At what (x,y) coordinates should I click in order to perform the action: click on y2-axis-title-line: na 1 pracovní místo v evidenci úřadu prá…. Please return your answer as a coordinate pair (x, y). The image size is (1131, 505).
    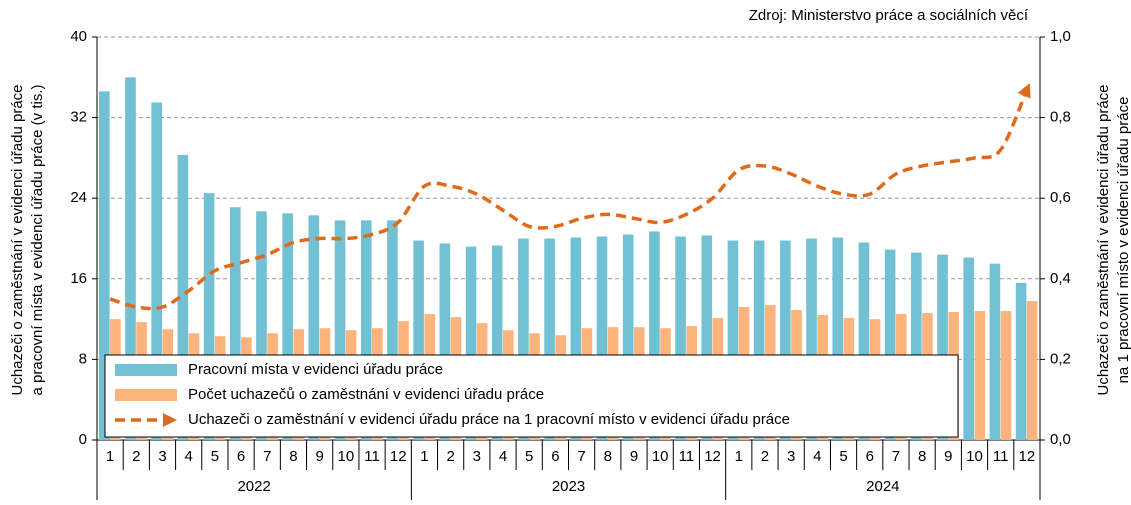
    Looking at the image, I should click on (1123, 240).